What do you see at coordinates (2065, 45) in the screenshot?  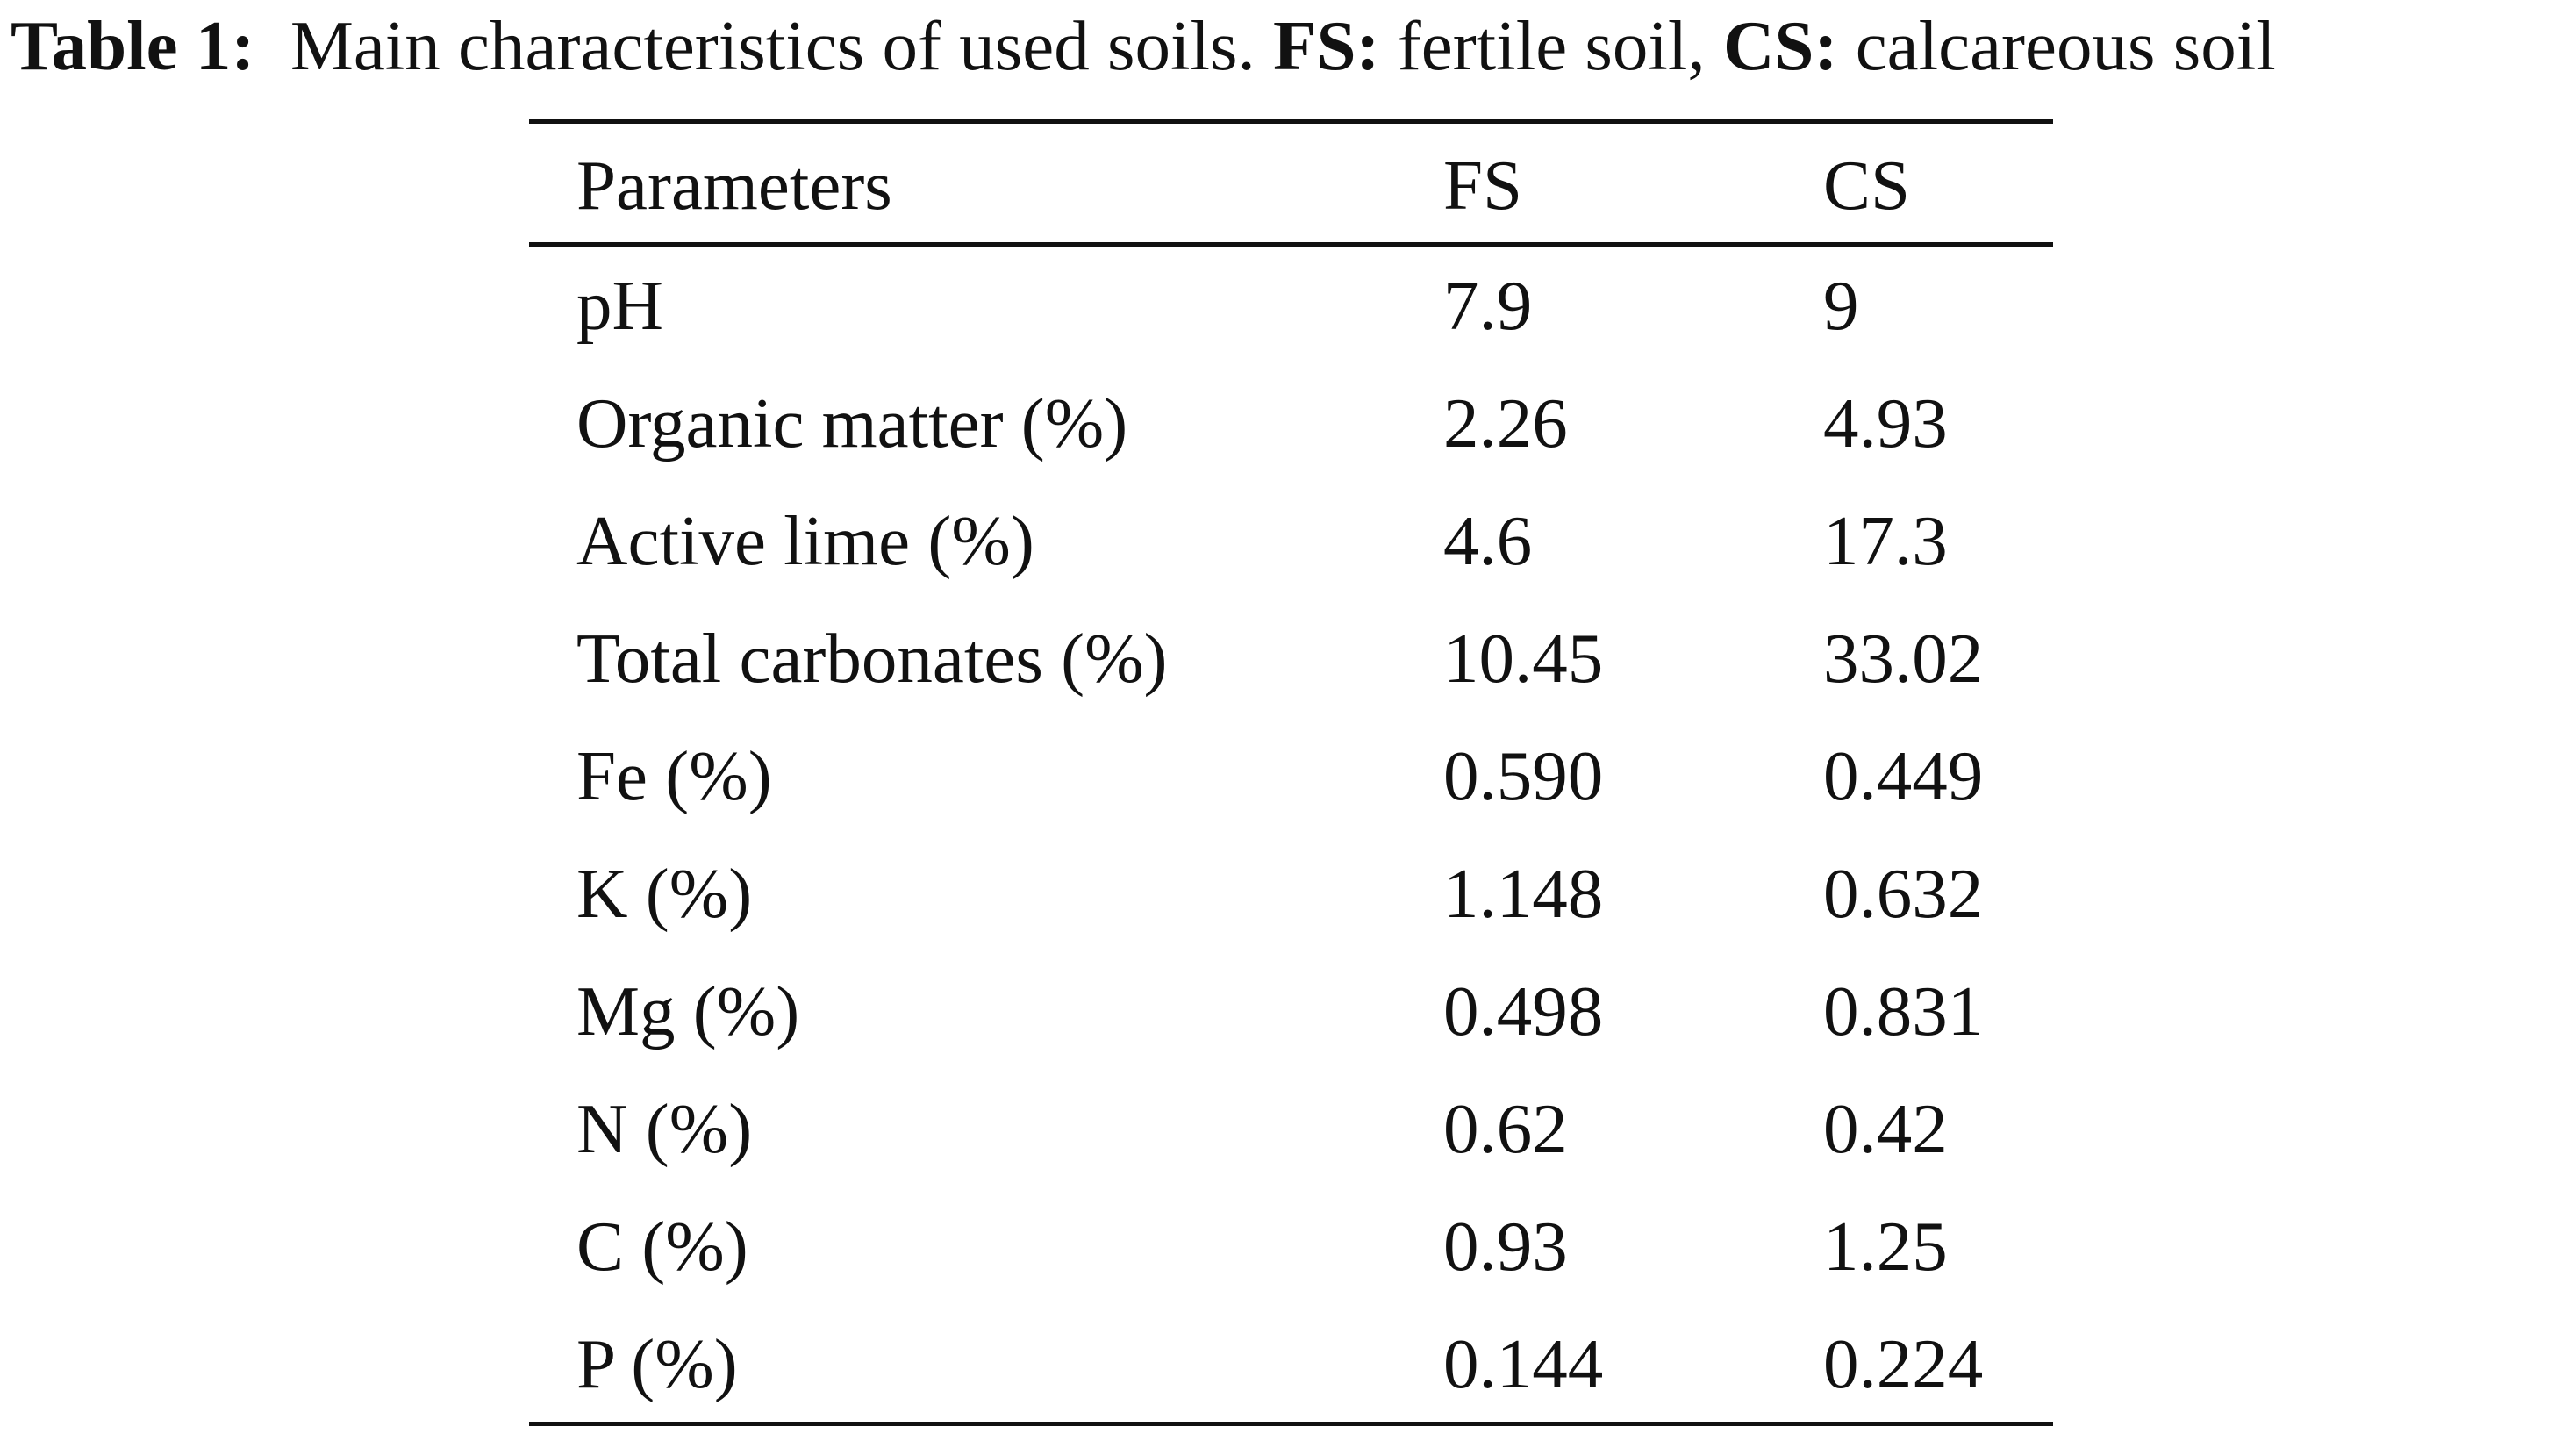 I see `caption-cs-text: calcareous soil` at bounding box center [2065, 45].